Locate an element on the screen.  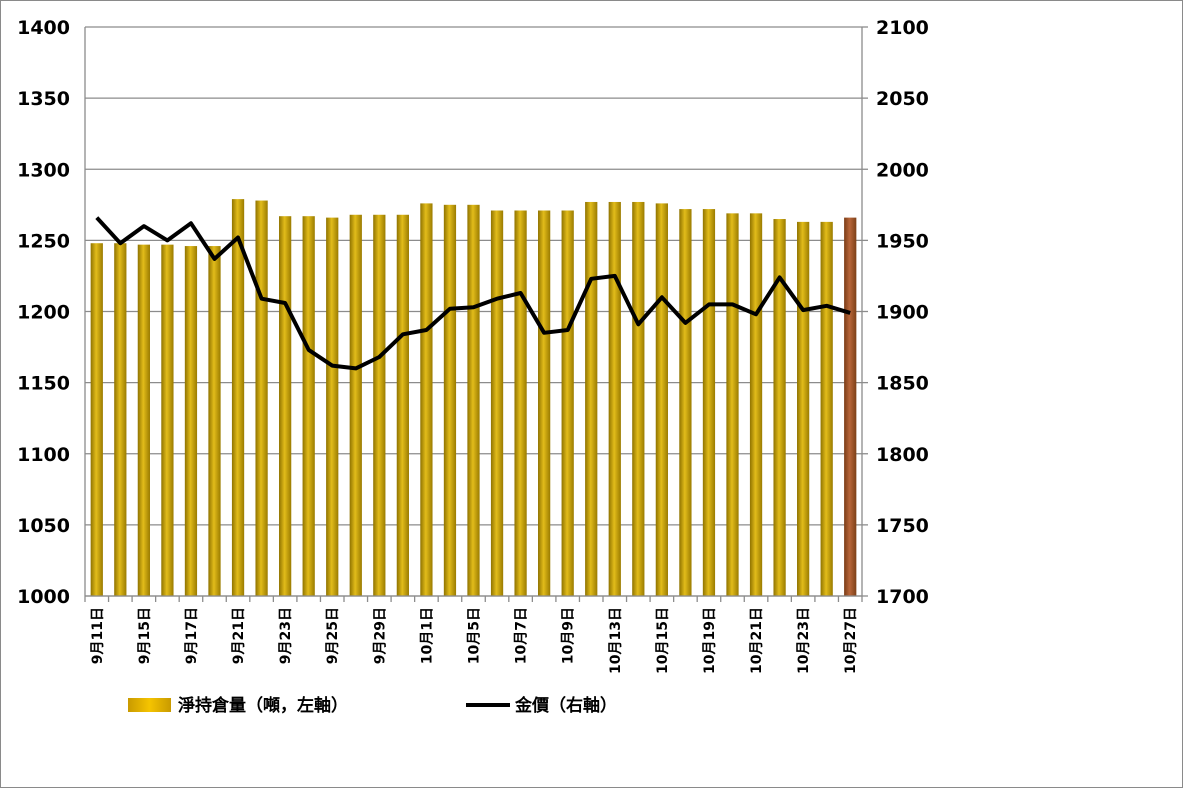
left-axis-ticks: 1000 1050 1100 1150 1200 1250 1300 1350 1400 is located at coordinates (43, 312).